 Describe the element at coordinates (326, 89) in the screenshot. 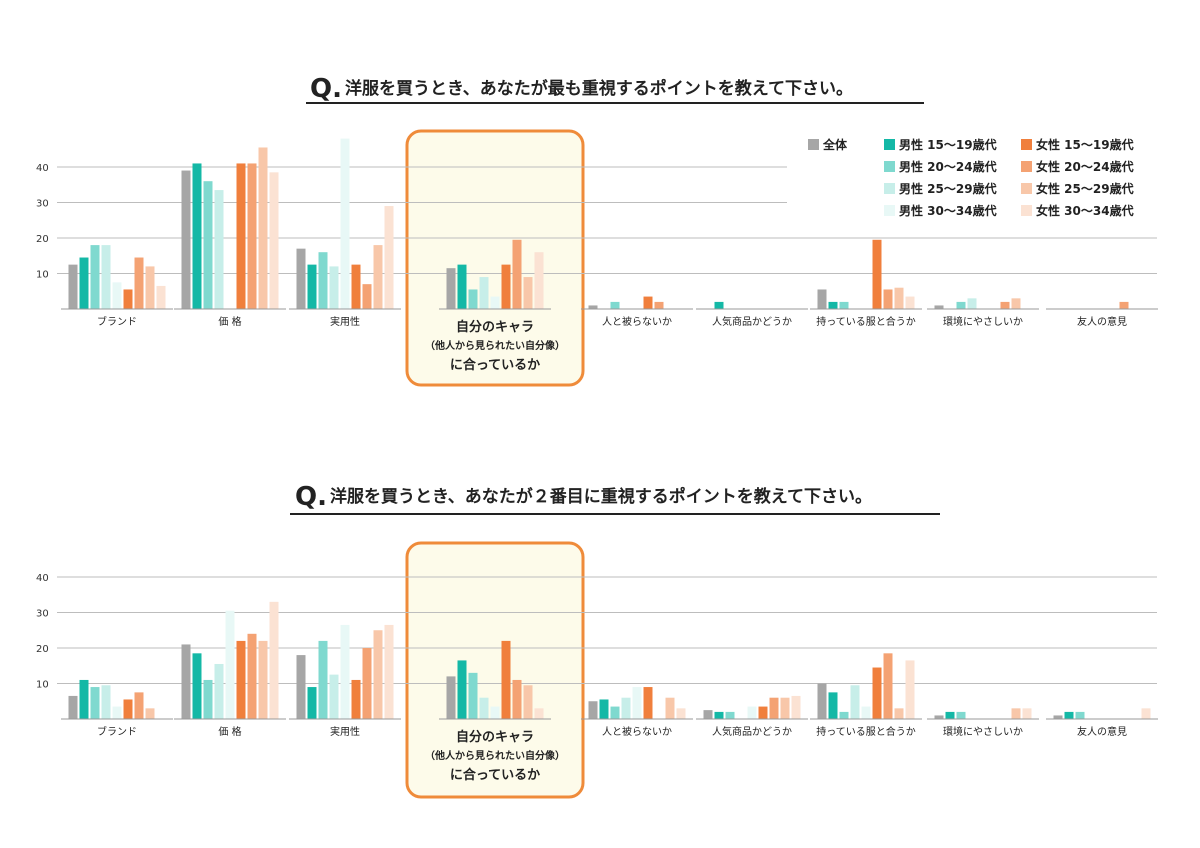

I see `chart1-title-prefix: Q.` at that location.